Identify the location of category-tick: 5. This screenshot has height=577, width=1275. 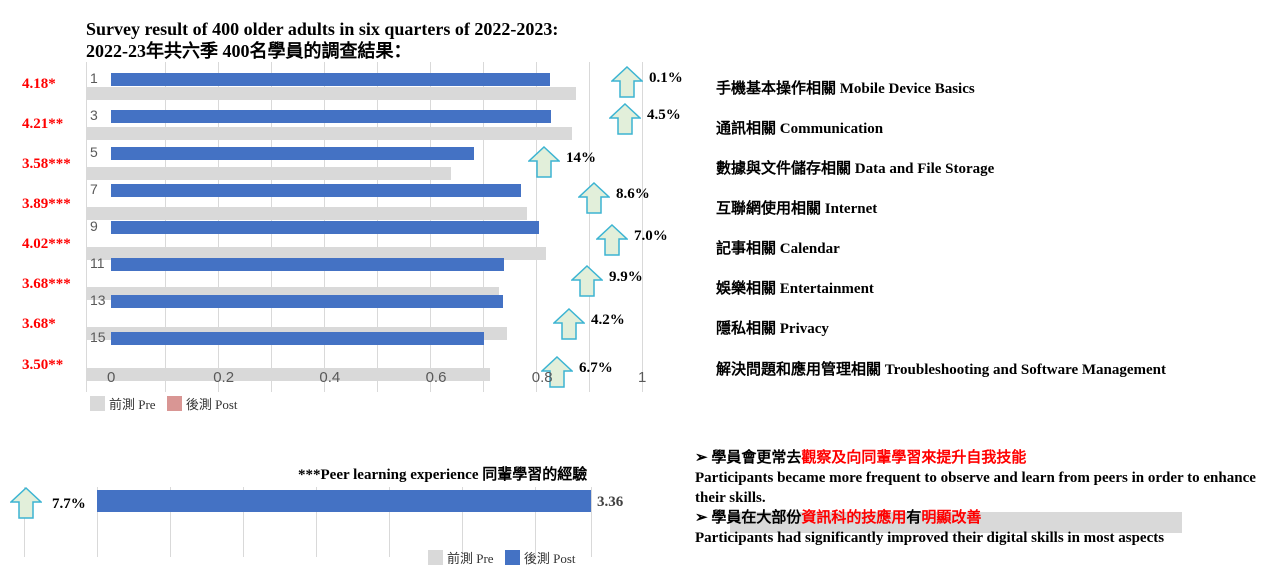
(94, 152).